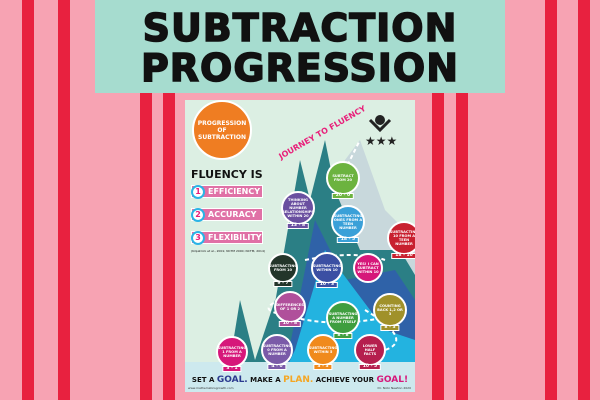 The image size is (600, 400). I want to click on progression-node: LOWER HALF FACTS 10 - 5, so click(370, 352).